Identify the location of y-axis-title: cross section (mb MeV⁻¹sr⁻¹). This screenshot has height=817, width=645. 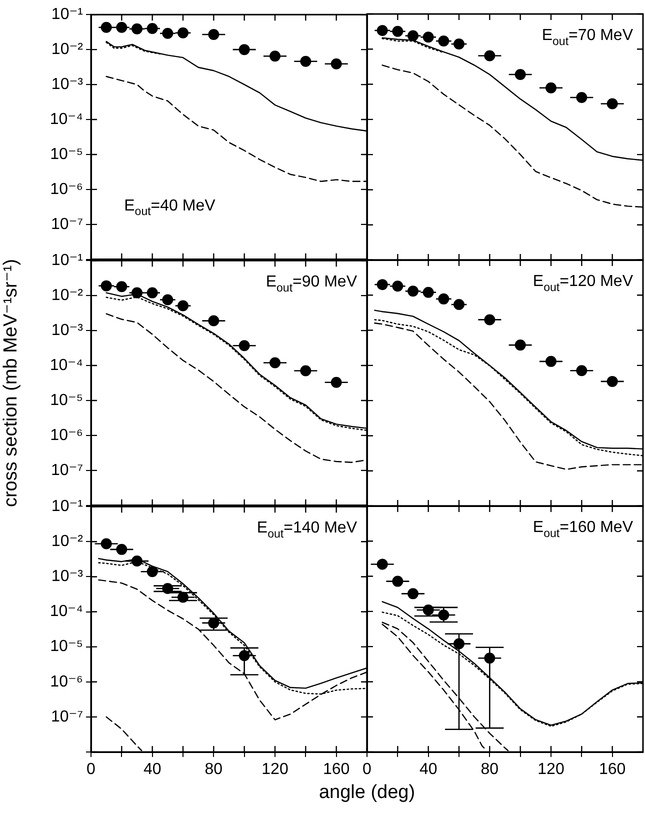
(11, 383).